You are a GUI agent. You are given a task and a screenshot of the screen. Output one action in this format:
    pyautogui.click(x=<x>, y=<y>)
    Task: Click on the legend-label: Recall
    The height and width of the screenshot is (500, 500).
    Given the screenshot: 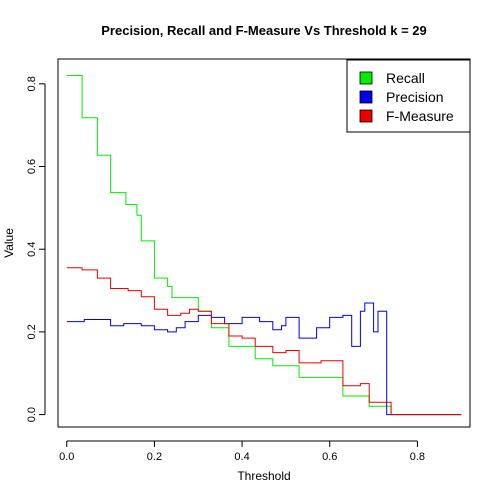 What is the action you would take?
    pyautogui.click(x=405, y=78)
    